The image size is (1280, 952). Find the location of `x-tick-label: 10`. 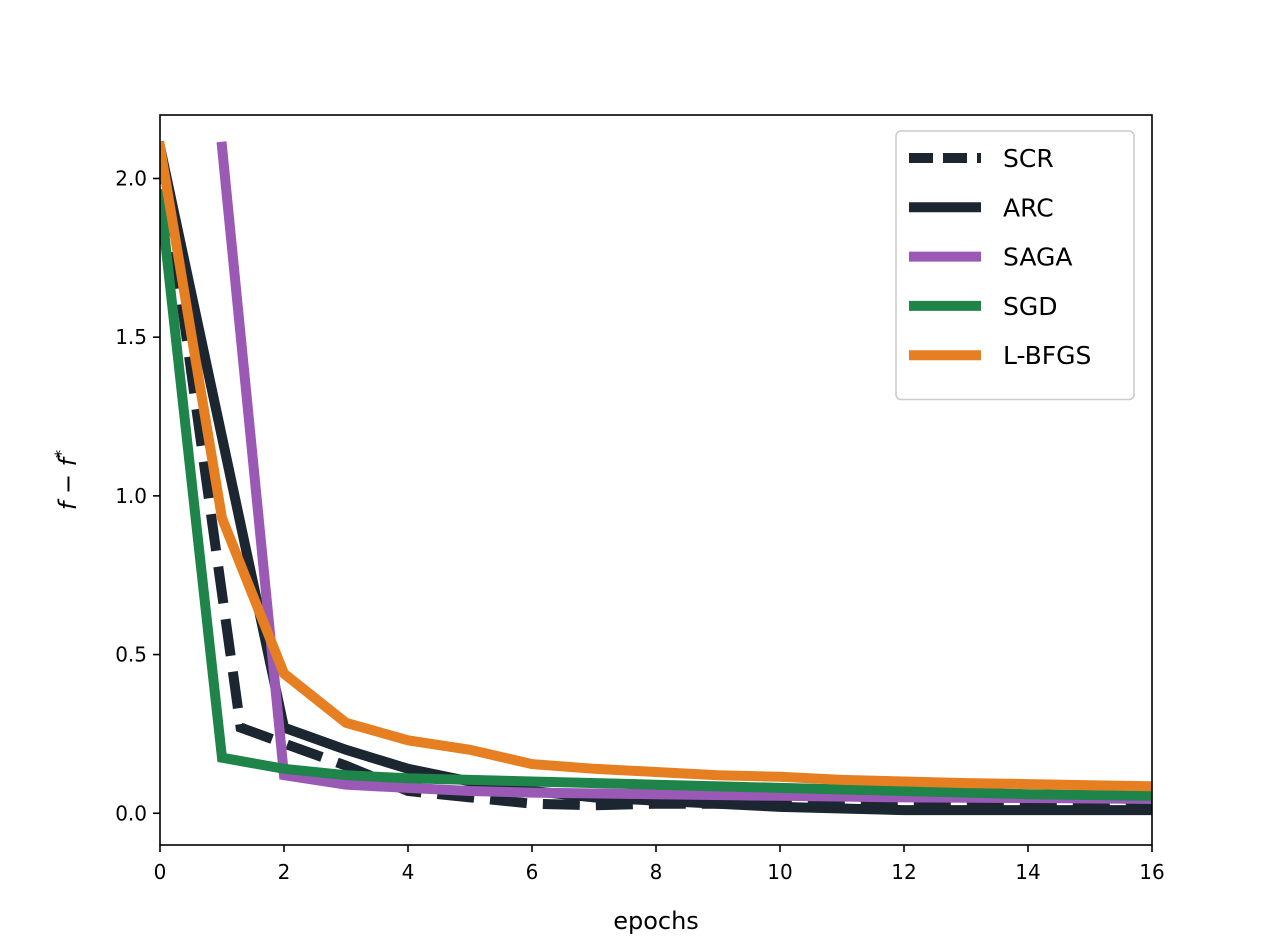

x-tick-label: 10 is located at coordinates (779, 872).